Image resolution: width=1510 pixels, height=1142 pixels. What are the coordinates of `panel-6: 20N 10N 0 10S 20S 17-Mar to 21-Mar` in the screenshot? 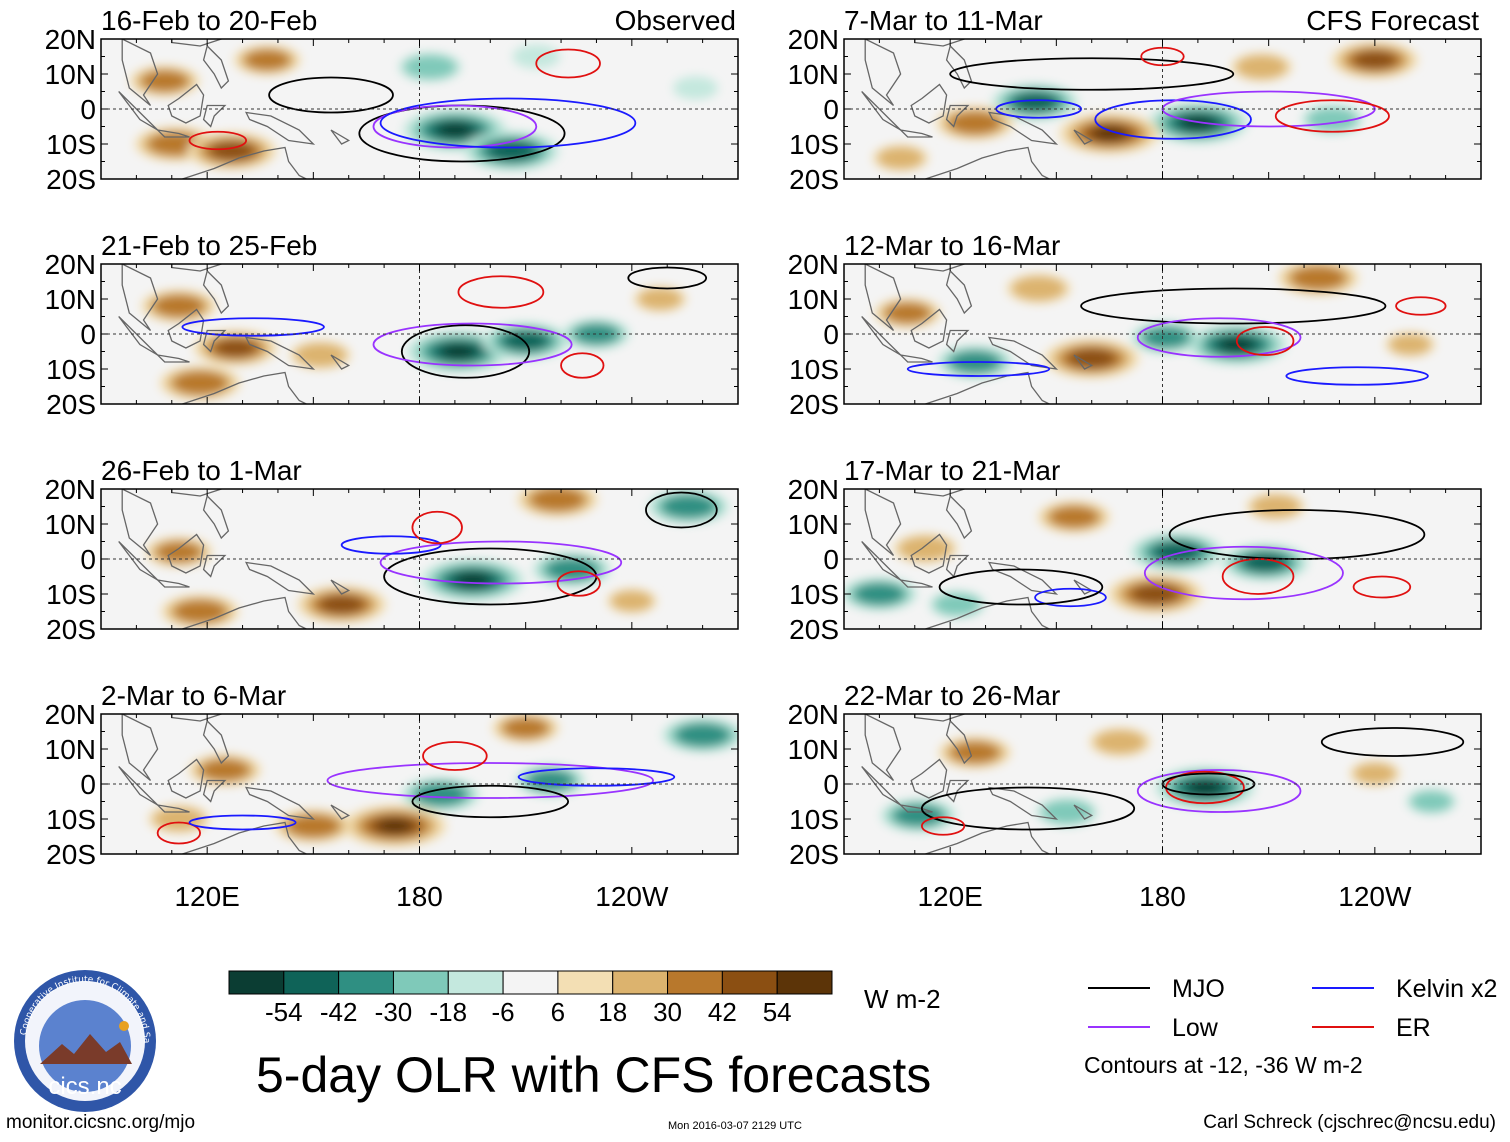 It's located at (1135, 550).